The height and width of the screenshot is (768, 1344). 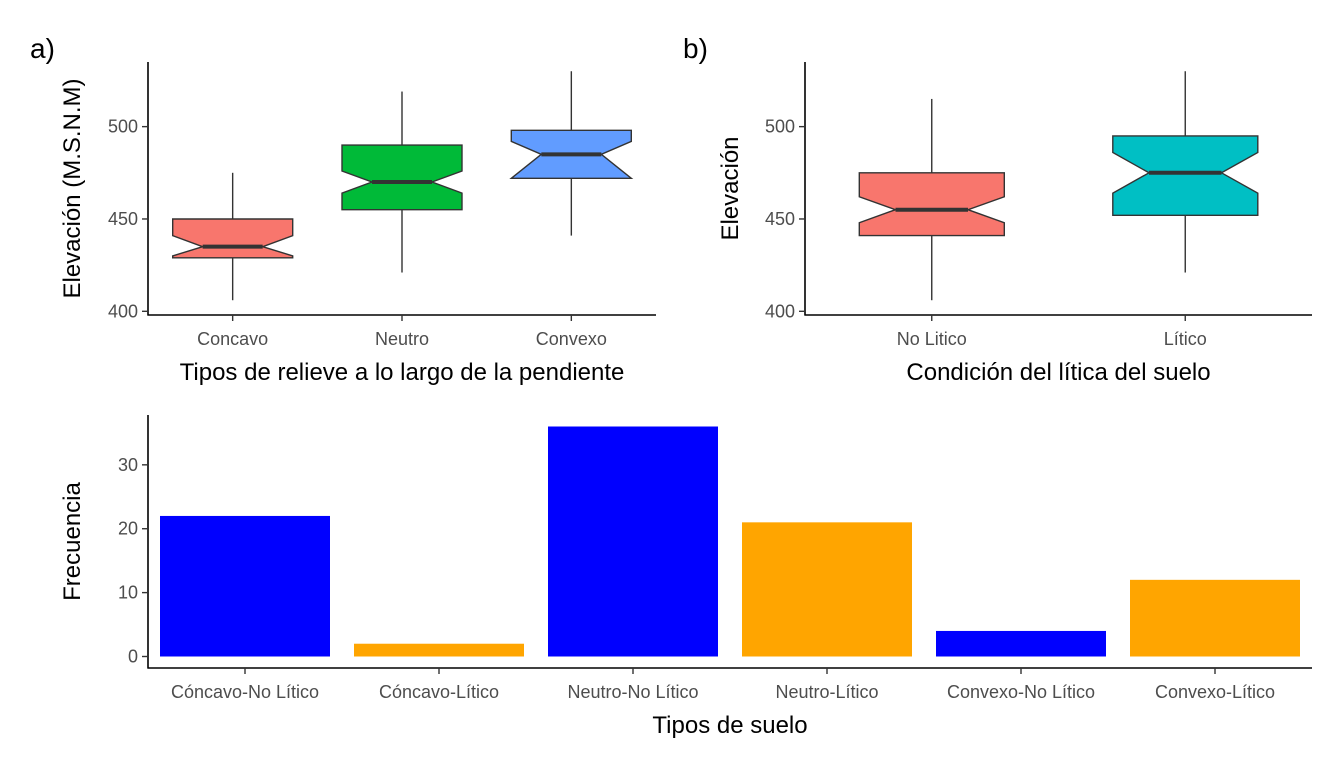 What do you see at coordinates (402, 177) in the screenshot?
I see `box-neutro` at bounding box center [402, 177].